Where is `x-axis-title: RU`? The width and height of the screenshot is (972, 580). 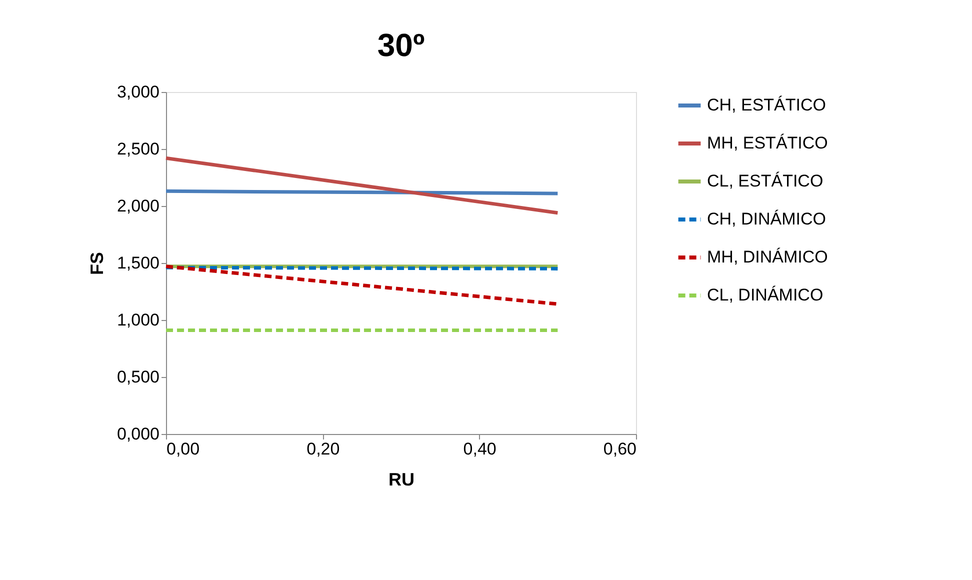
x-axis-title: RU is located at coordinates (401, 480).